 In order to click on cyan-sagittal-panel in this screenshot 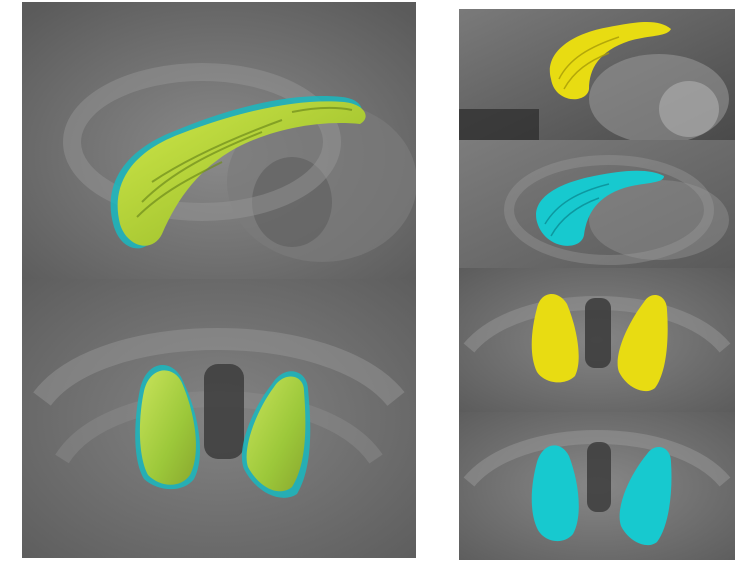, I will do `click(597, 204)`.